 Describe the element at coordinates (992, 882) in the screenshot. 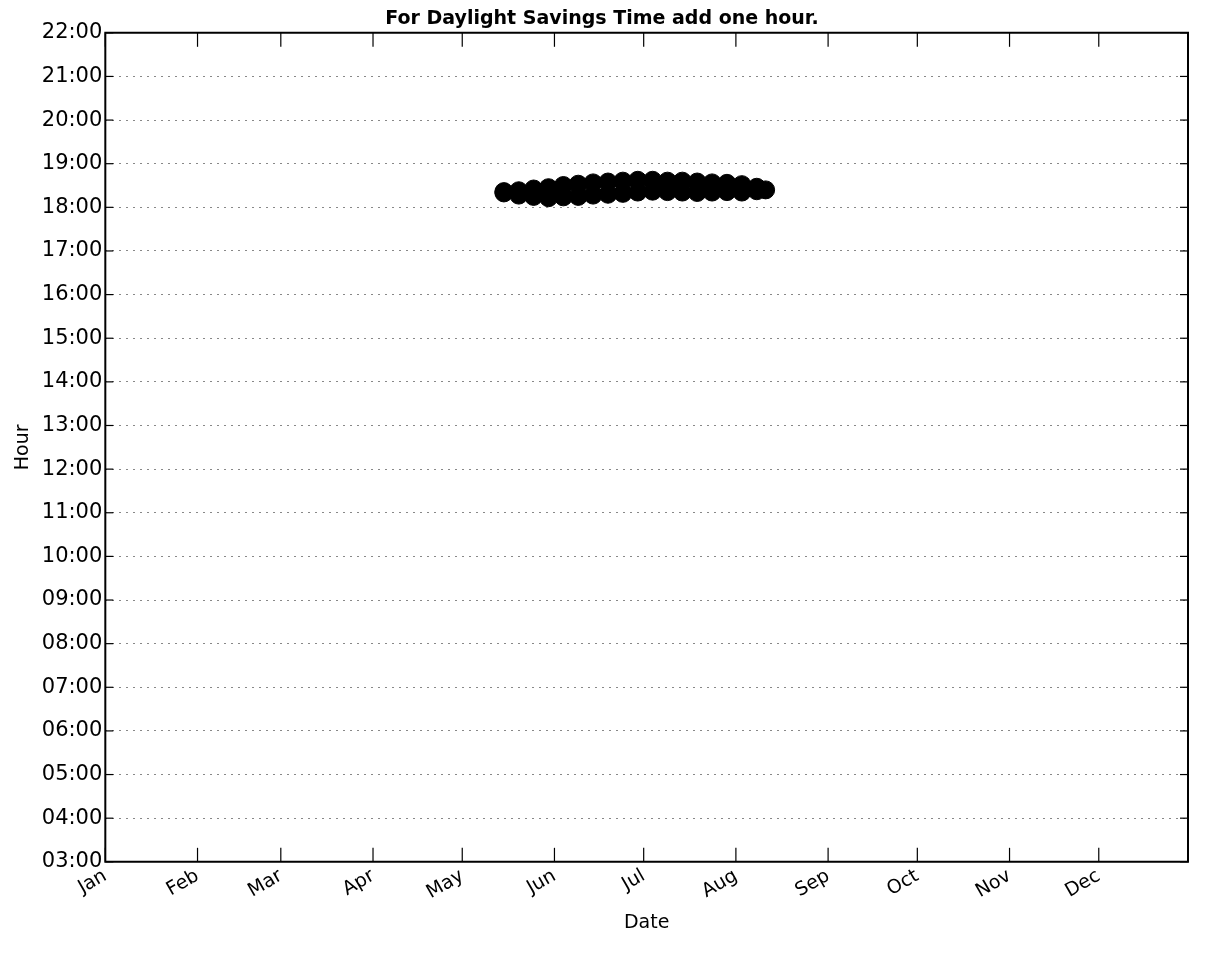

I see `x-tick-label: Nov` at that location.